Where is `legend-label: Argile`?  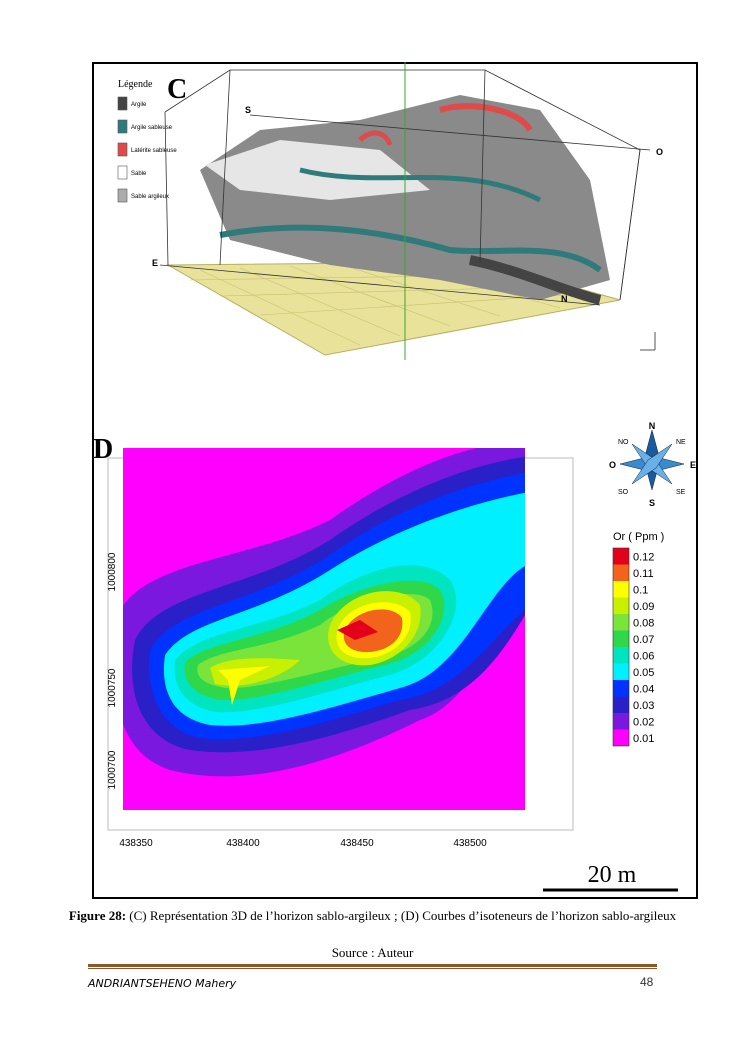 legend-label: Argile is located at coordinates (139, 105).